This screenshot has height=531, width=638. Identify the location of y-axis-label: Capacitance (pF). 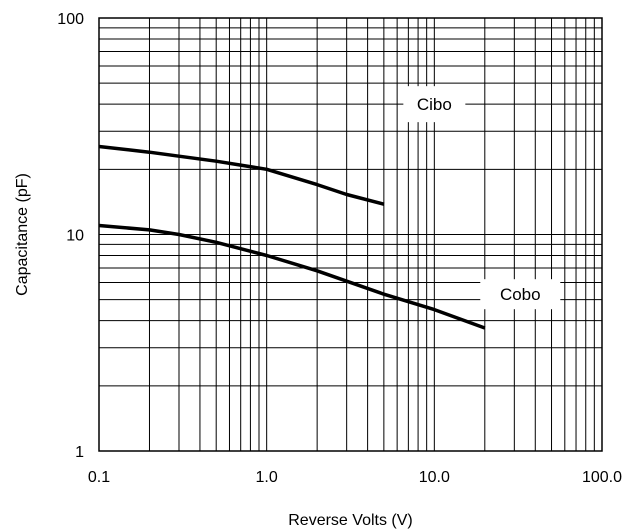
(22, 234).